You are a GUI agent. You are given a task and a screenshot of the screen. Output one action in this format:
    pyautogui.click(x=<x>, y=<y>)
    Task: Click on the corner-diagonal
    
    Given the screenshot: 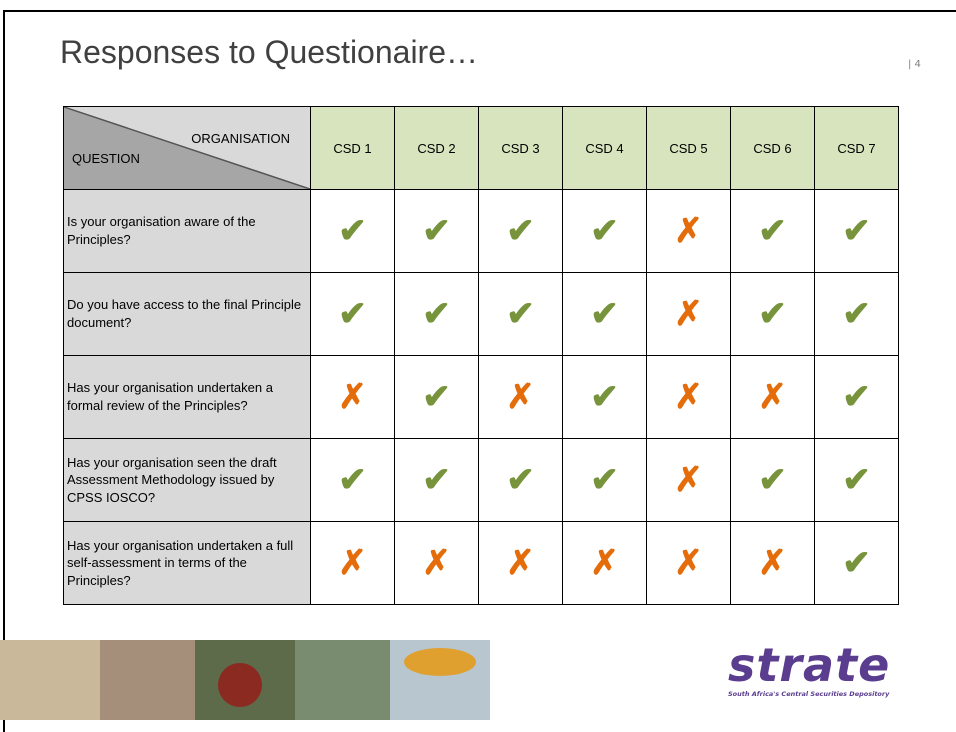 What is the action you would take?
    pyautogui.click(x=187, y=148)
    